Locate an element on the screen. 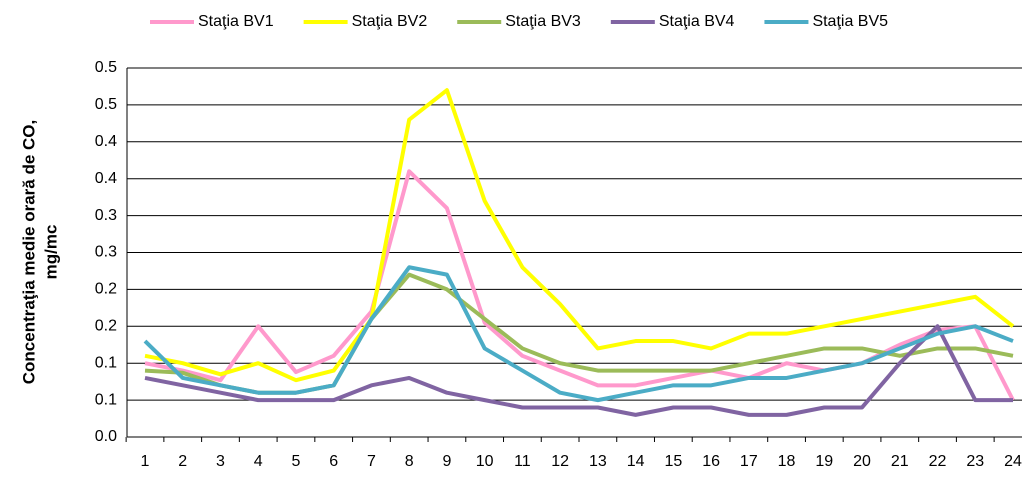  y-tick-label: 0.0 is located at coordinates (106, 436).